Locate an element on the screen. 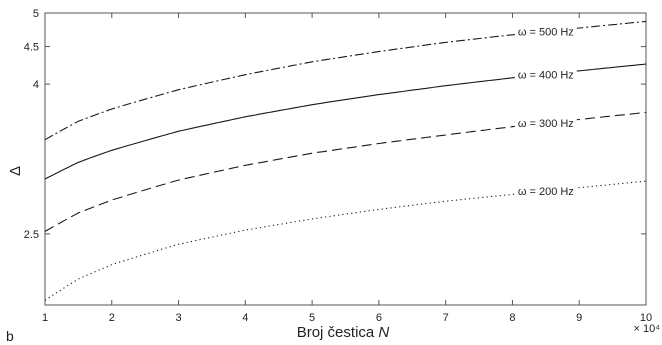 The height and width of the screenshot is (345, 662). x-tick-label: 2 is located at coordinates (112, 318).